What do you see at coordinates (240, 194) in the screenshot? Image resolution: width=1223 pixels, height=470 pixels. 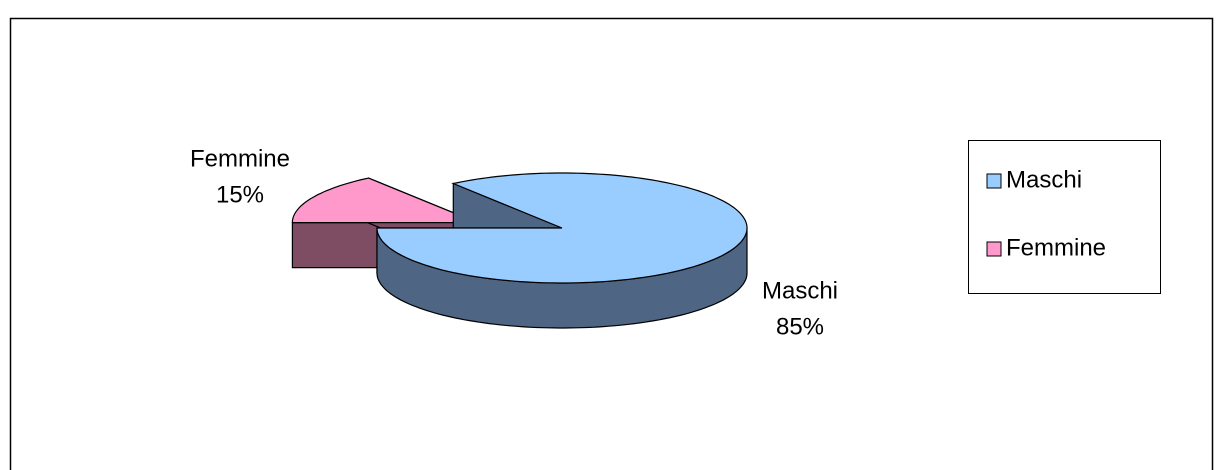 I see `slice-value-label: 15%` at bounding box center [240, 194].